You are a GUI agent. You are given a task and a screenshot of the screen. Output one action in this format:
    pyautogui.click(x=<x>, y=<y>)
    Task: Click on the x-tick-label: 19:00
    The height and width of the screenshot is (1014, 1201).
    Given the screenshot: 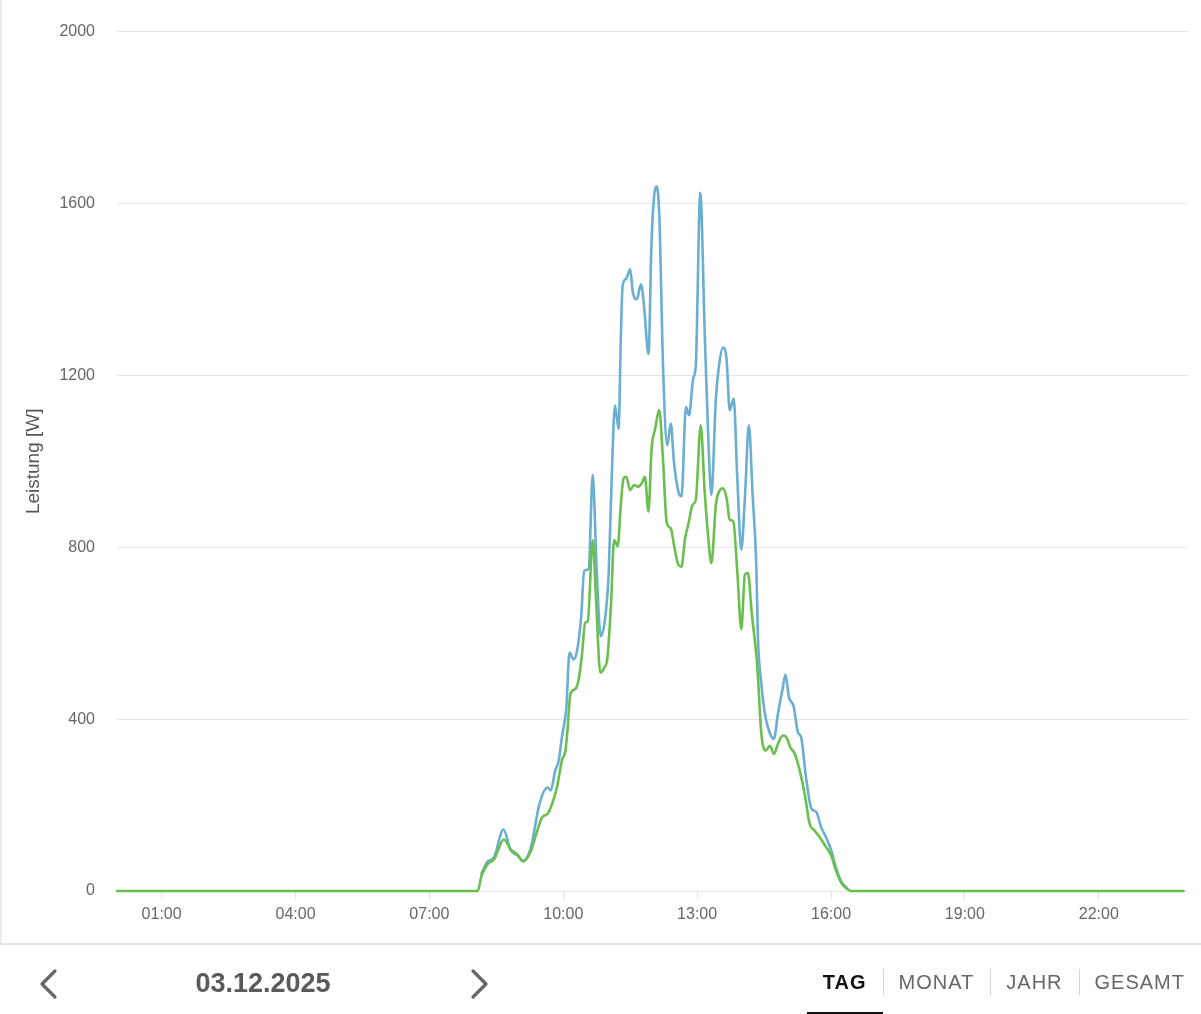 What is the action you would take?
    pyautogui.click(x=964, y=914)
    